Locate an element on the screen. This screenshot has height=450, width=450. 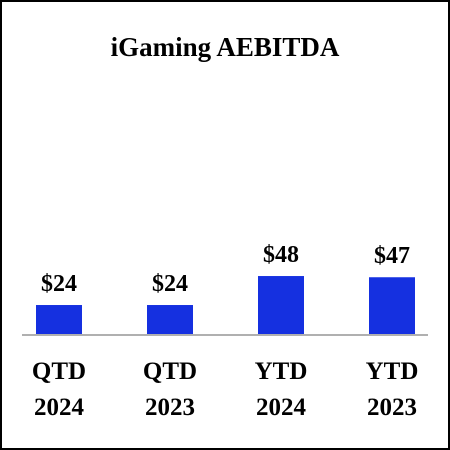
data-label: $47 is located at coordinates (392, 256).